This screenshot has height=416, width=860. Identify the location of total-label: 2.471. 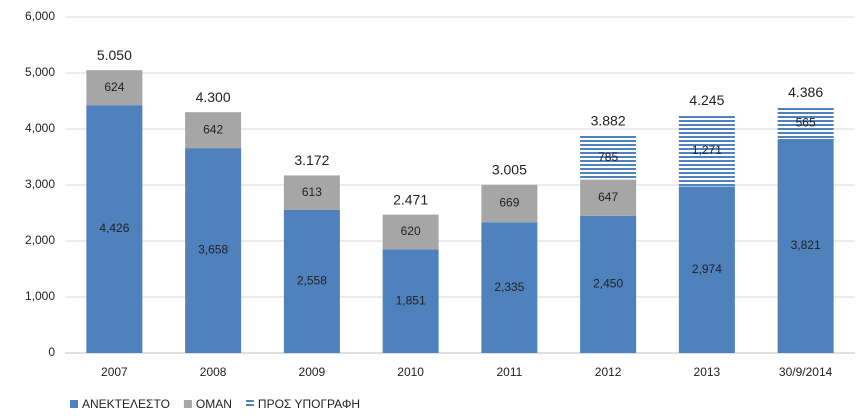
(410, 199).